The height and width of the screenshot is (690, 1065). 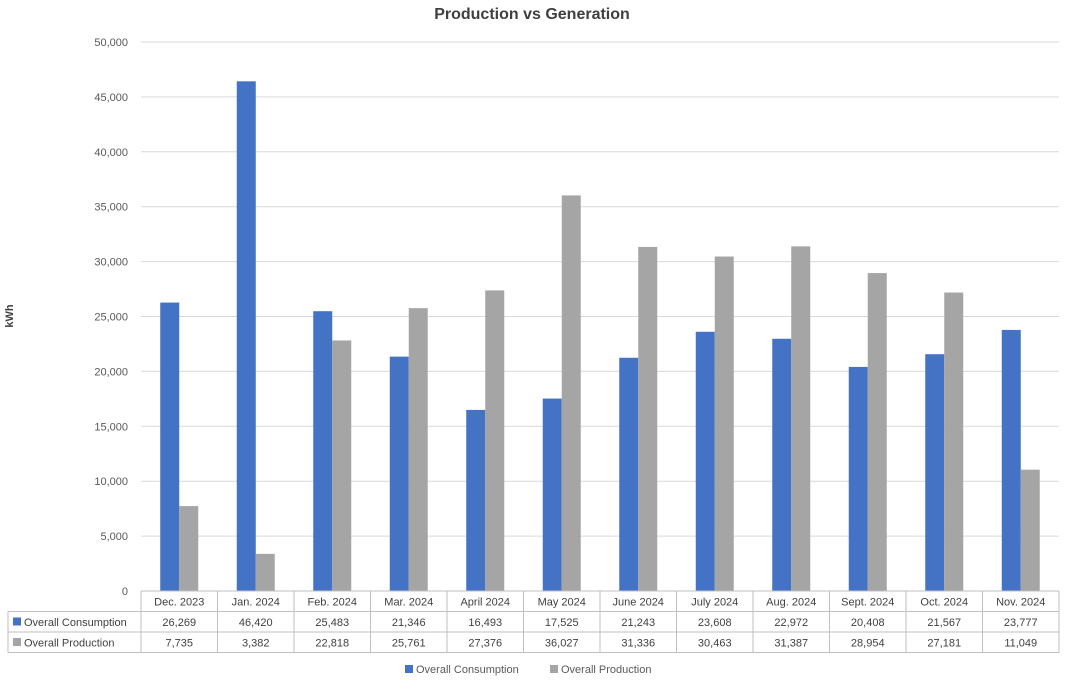 I want to click on x-tick-label: Jan. 2024, so click(x=256, y=603).